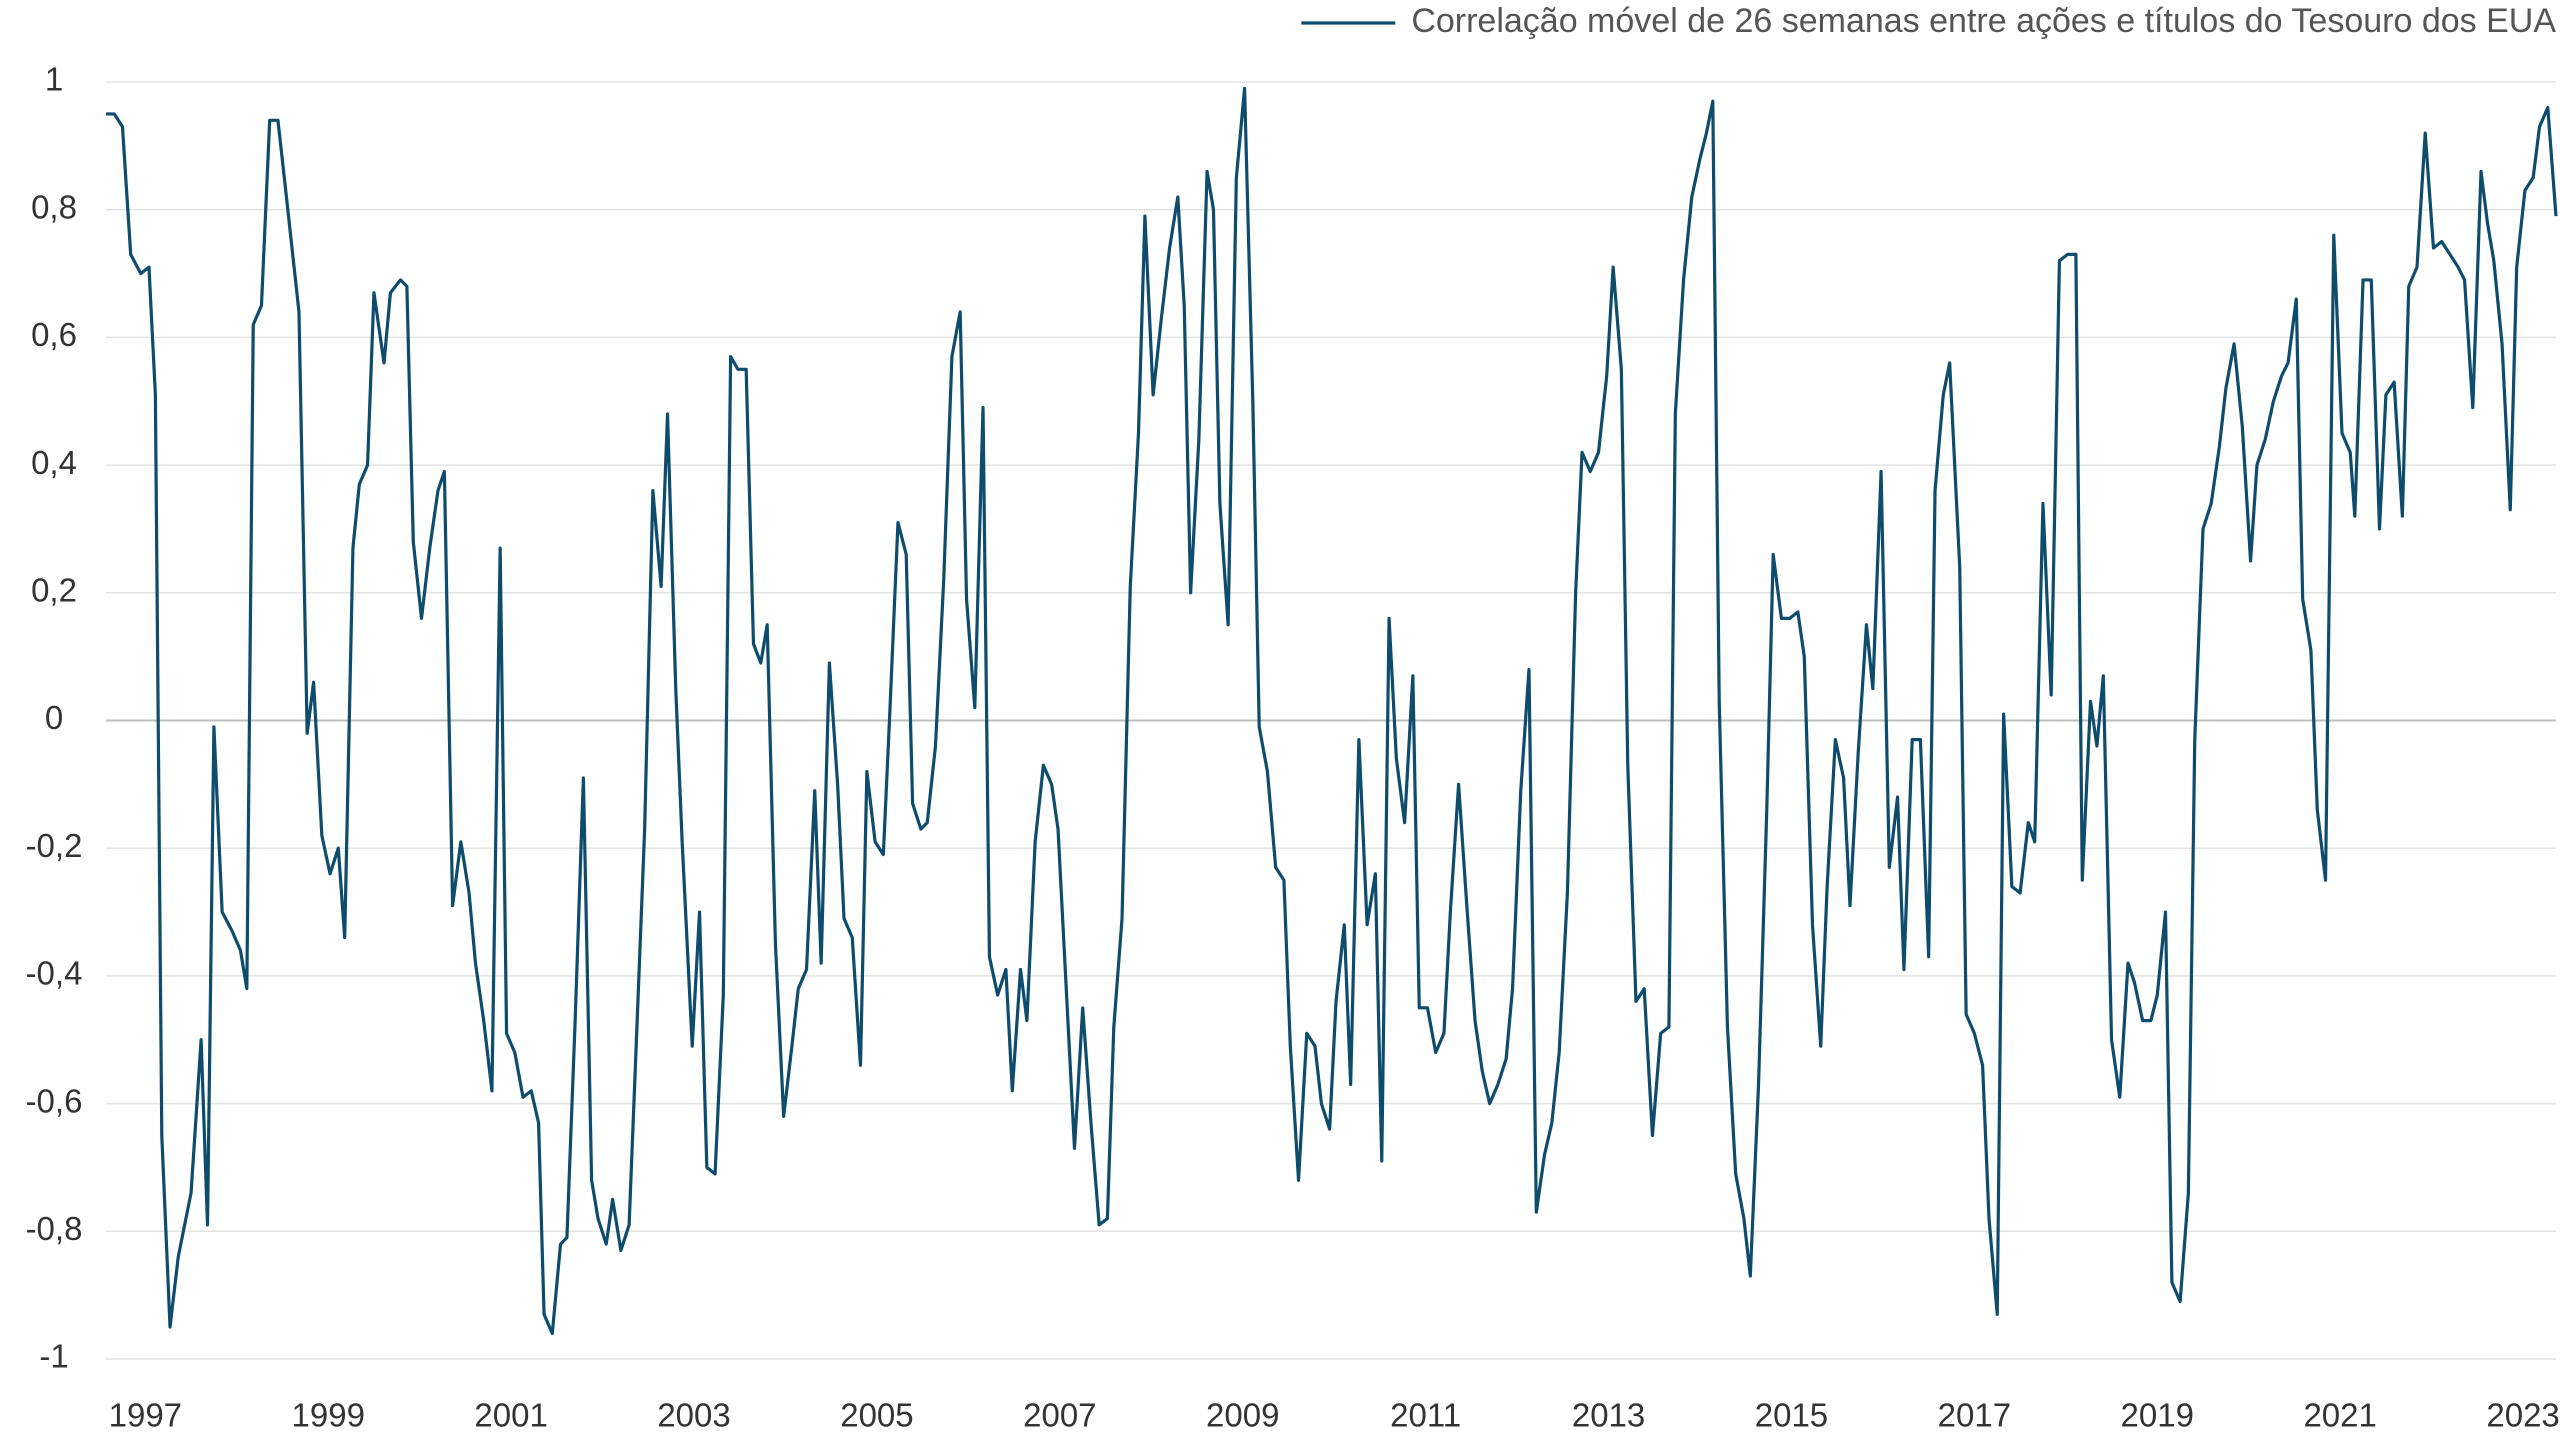 The width and height of the screenshot is (2560, 1440). I want to click on x-tick-label: 2001, so click(510, 1415).